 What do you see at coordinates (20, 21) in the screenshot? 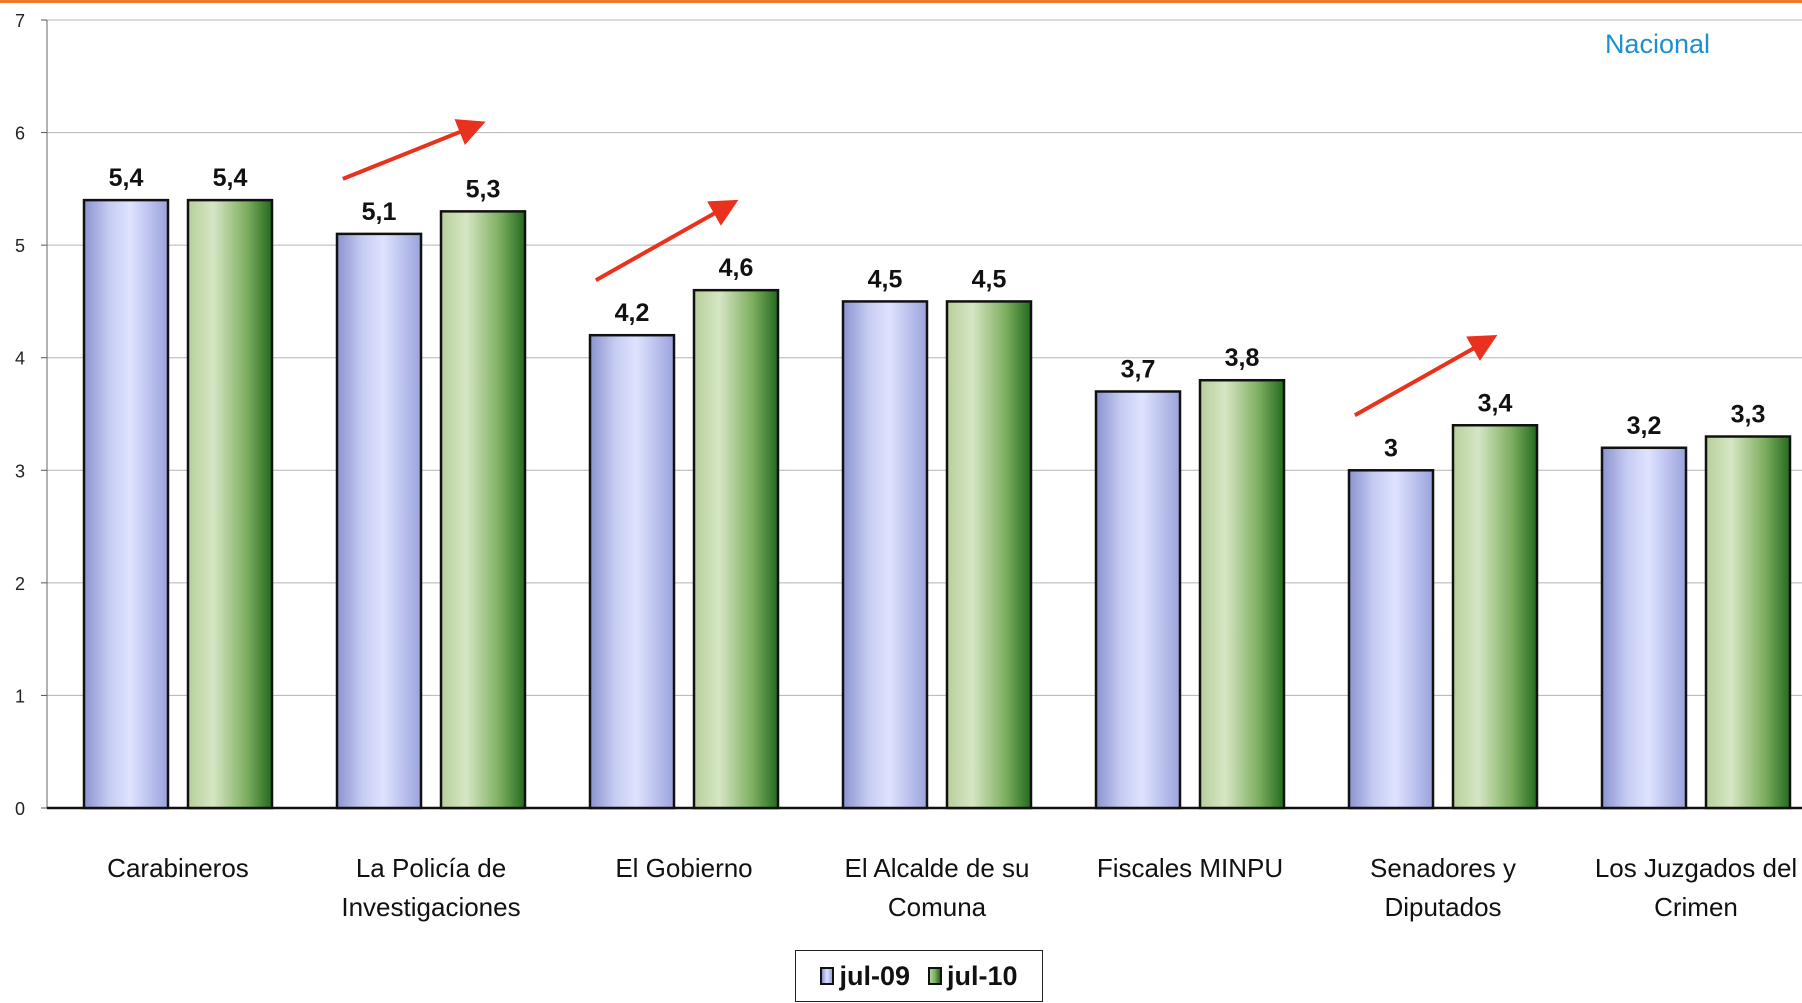
I see `y-tick-label-7: 7` at bounding box center [20, 21].